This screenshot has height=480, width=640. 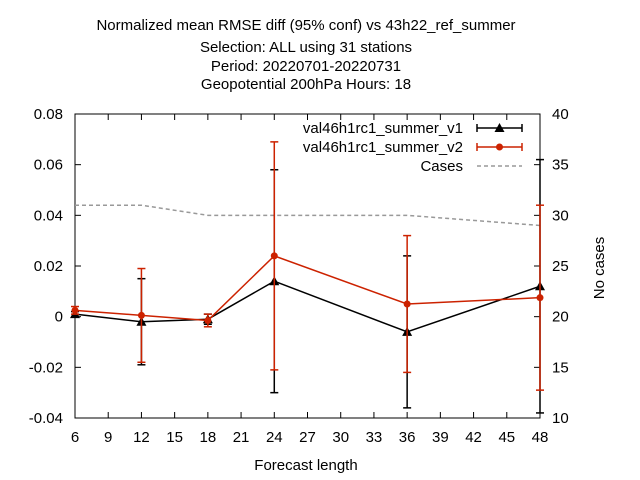 I want to click on x-tick-label: 42, so click(x=473, y=437).